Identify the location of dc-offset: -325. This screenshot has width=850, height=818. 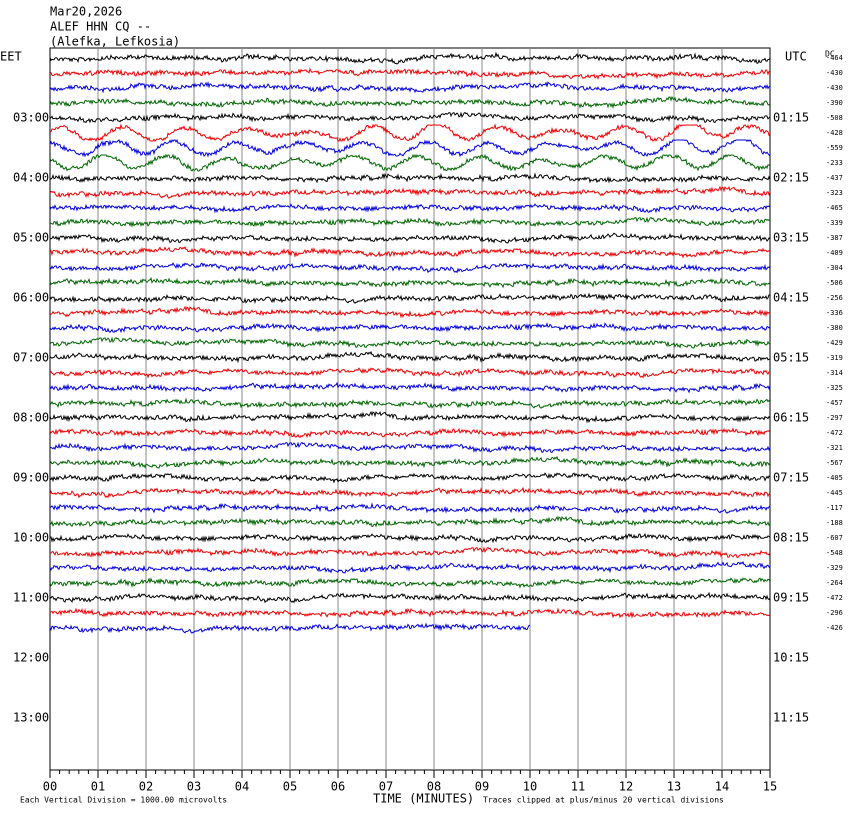
(834, 388).